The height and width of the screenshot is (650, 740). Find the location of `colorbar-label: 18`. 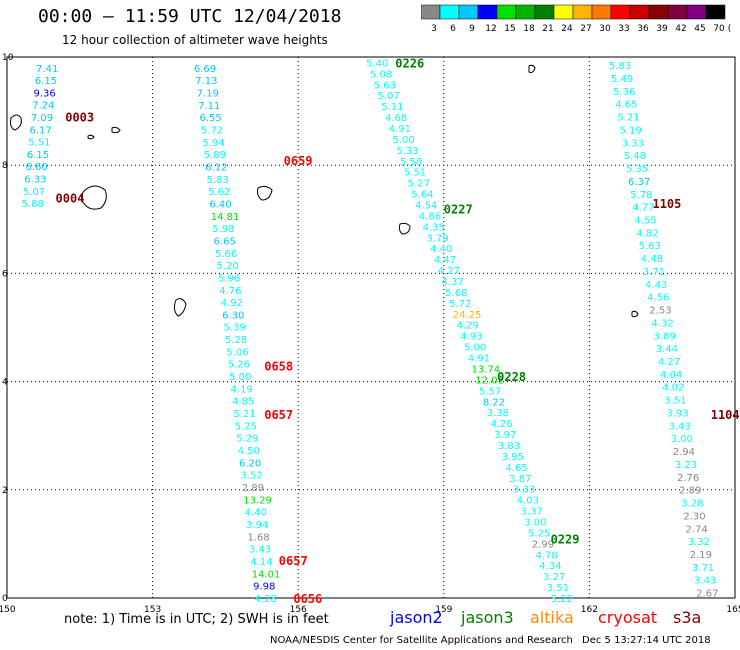

colorbar-label: 18 is located at coordinates (529, 29).